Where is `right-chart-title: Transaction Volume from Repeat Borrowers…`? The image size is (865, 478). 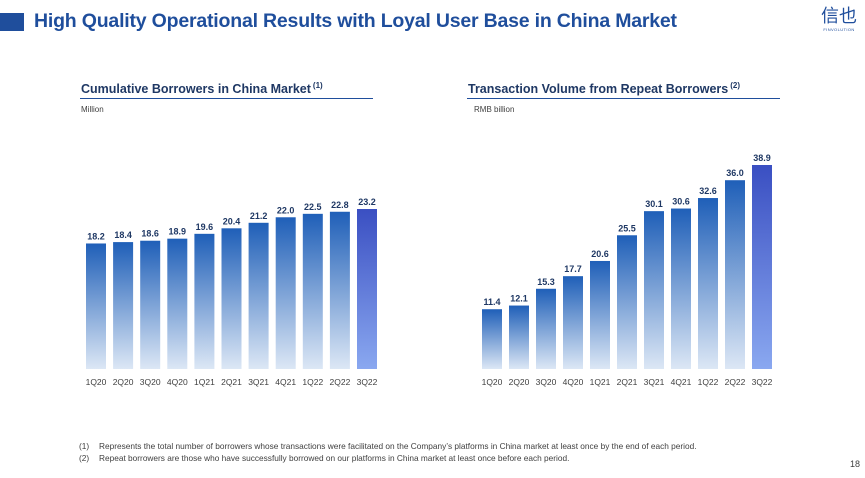
right-chart-title: Transaction Volume from Repeat Borrowers… is located at coordinates (604, 88).